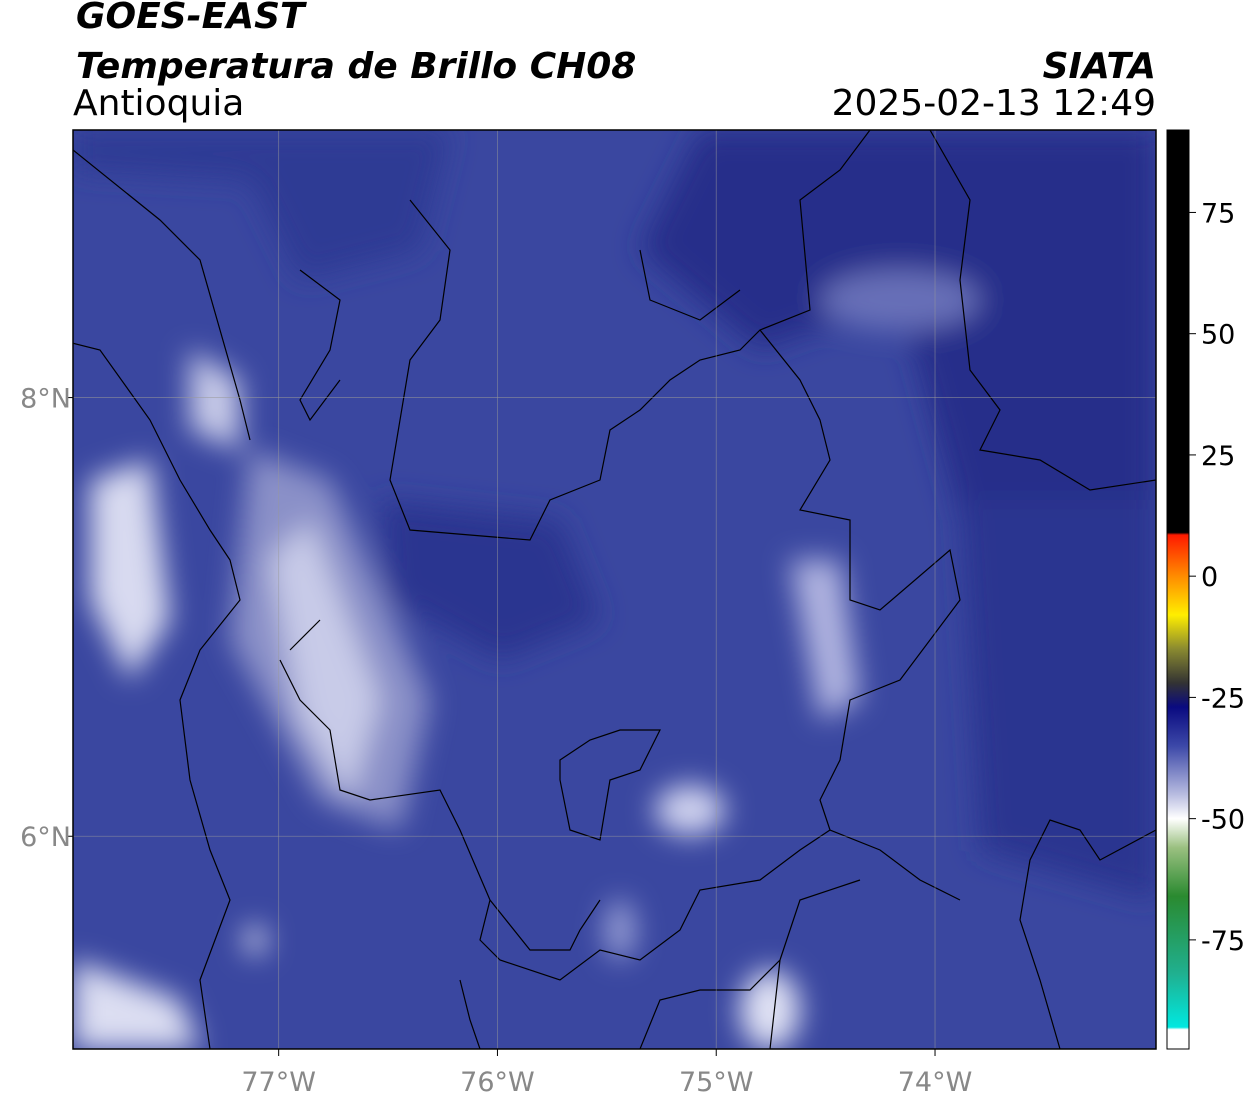 Image resolution: width=1252 pixels, height=1099 pixels. Describe the element at coordinates (497, 1082) in the screenshot. I see `x-tick-label: 76°W` at that location.